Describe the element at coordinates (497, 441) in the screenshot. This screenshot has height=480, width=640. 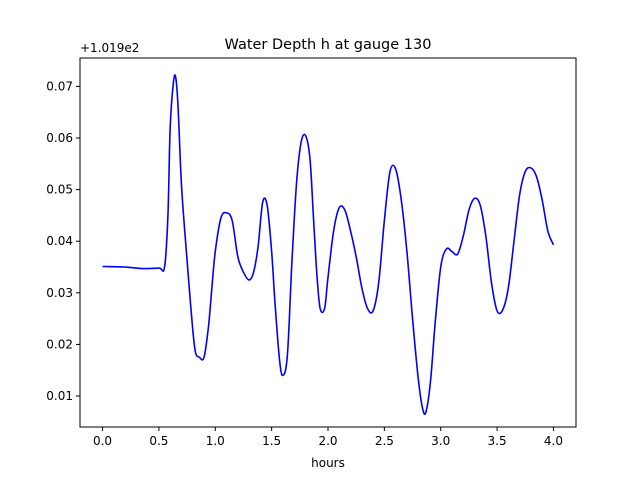
I see `x-tick-label: 3.5` at that location.